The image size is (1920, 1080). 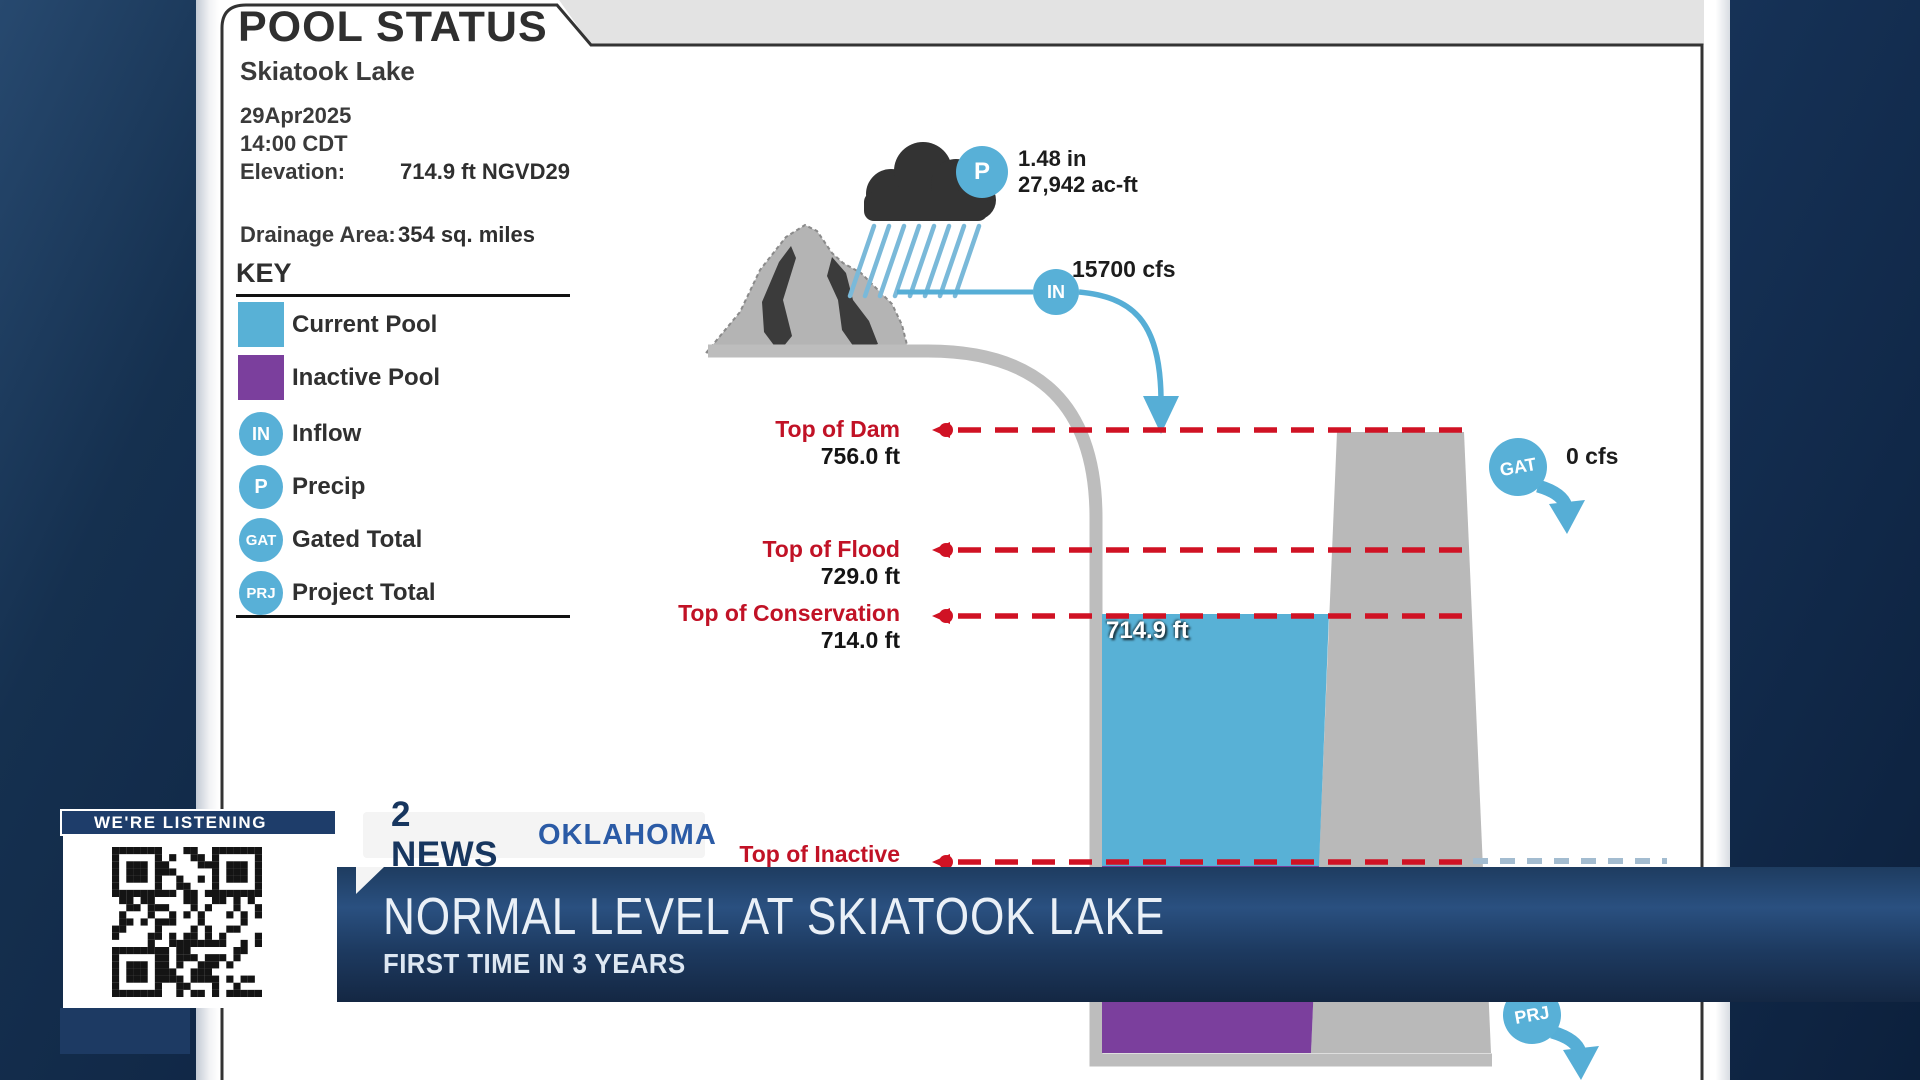 What do you see at coordinates (1078, 184) in the screenshot?
I see `precip-acft: 27,942 ac-ft` at bounding box center [1078, 184].